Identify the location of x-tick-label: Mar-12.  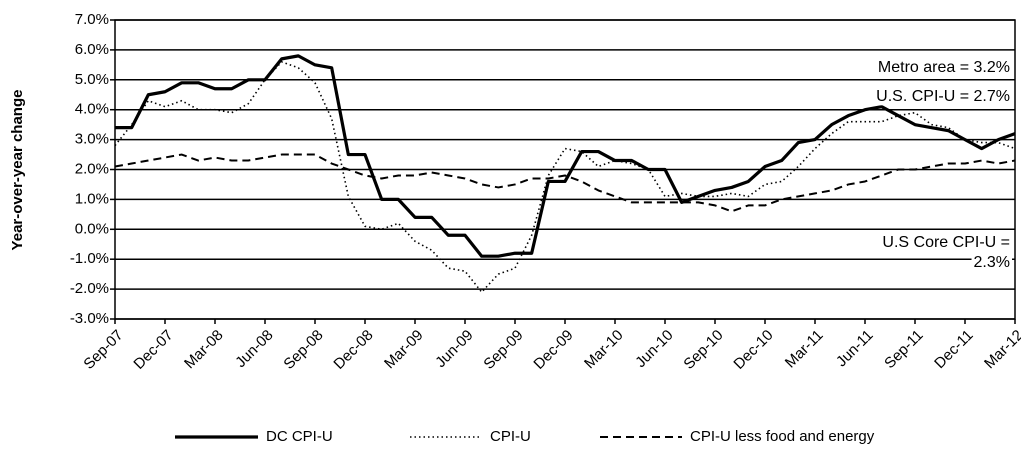
(1001, 350).